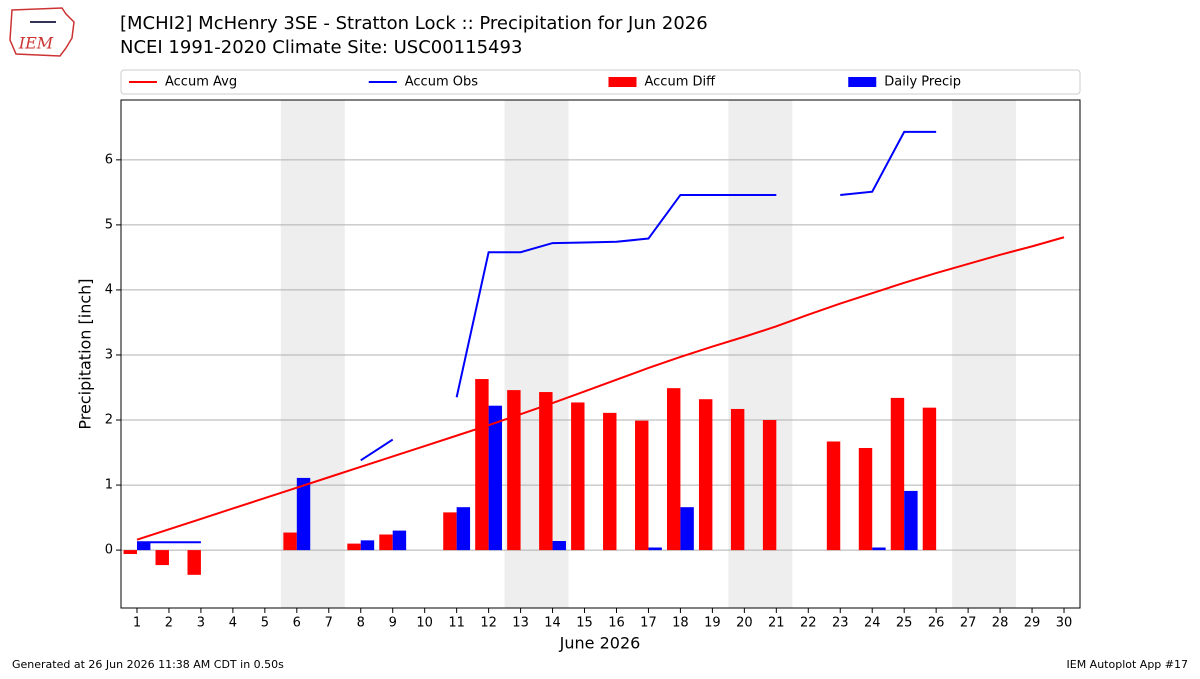 This screenshot has height=679, width=1200. Describe the element at coordinates (137, 623) in the screenshot. I see `x-tick-label: 1` at that location.